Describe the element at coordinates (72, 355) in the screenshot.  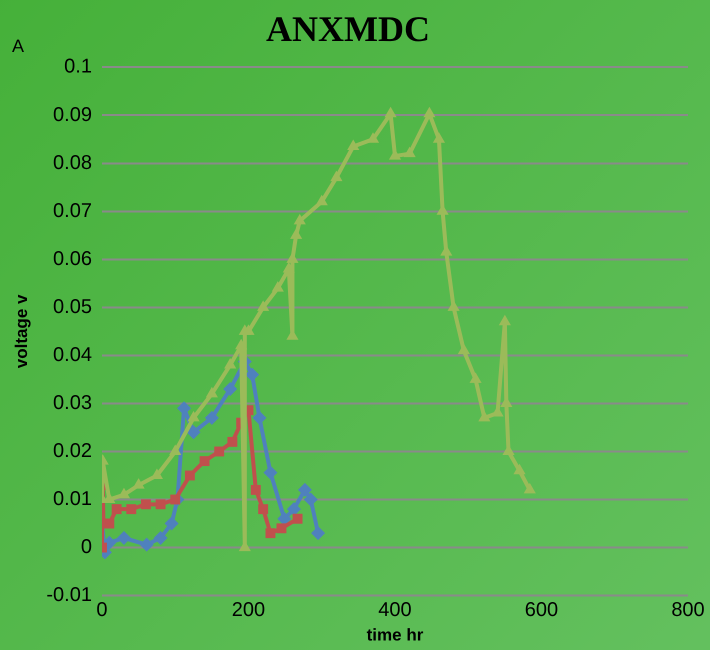
I see `y-tick-label: 0.04` at that location.